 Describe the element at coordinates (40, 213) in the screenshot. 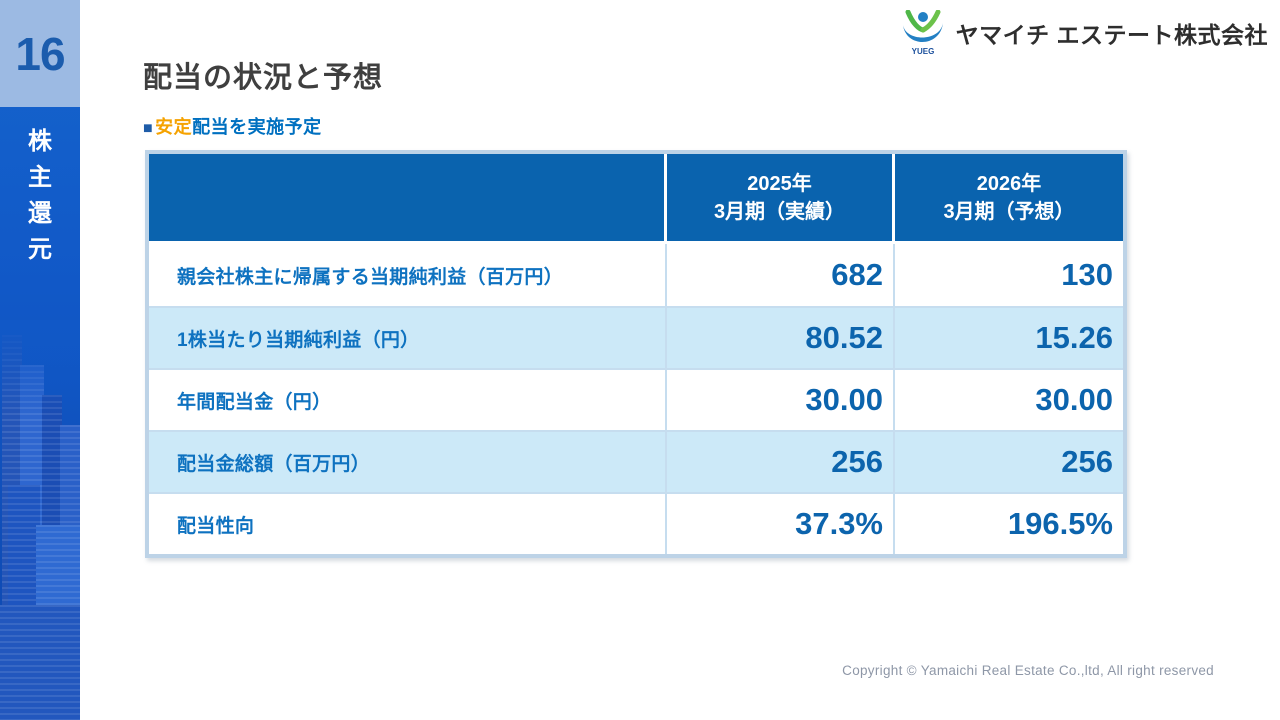

I see `section-label-char: 還` at that location.